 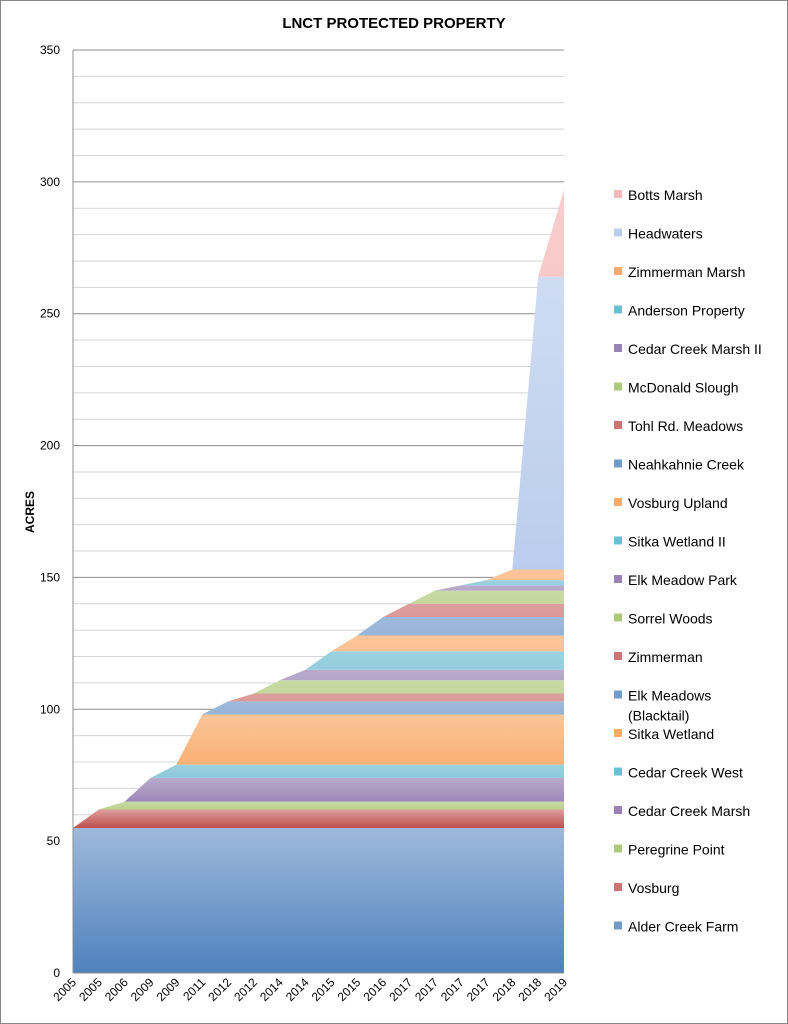 I want to click on legend-entry: Sitka Wetland, so click(x=671, y=734).